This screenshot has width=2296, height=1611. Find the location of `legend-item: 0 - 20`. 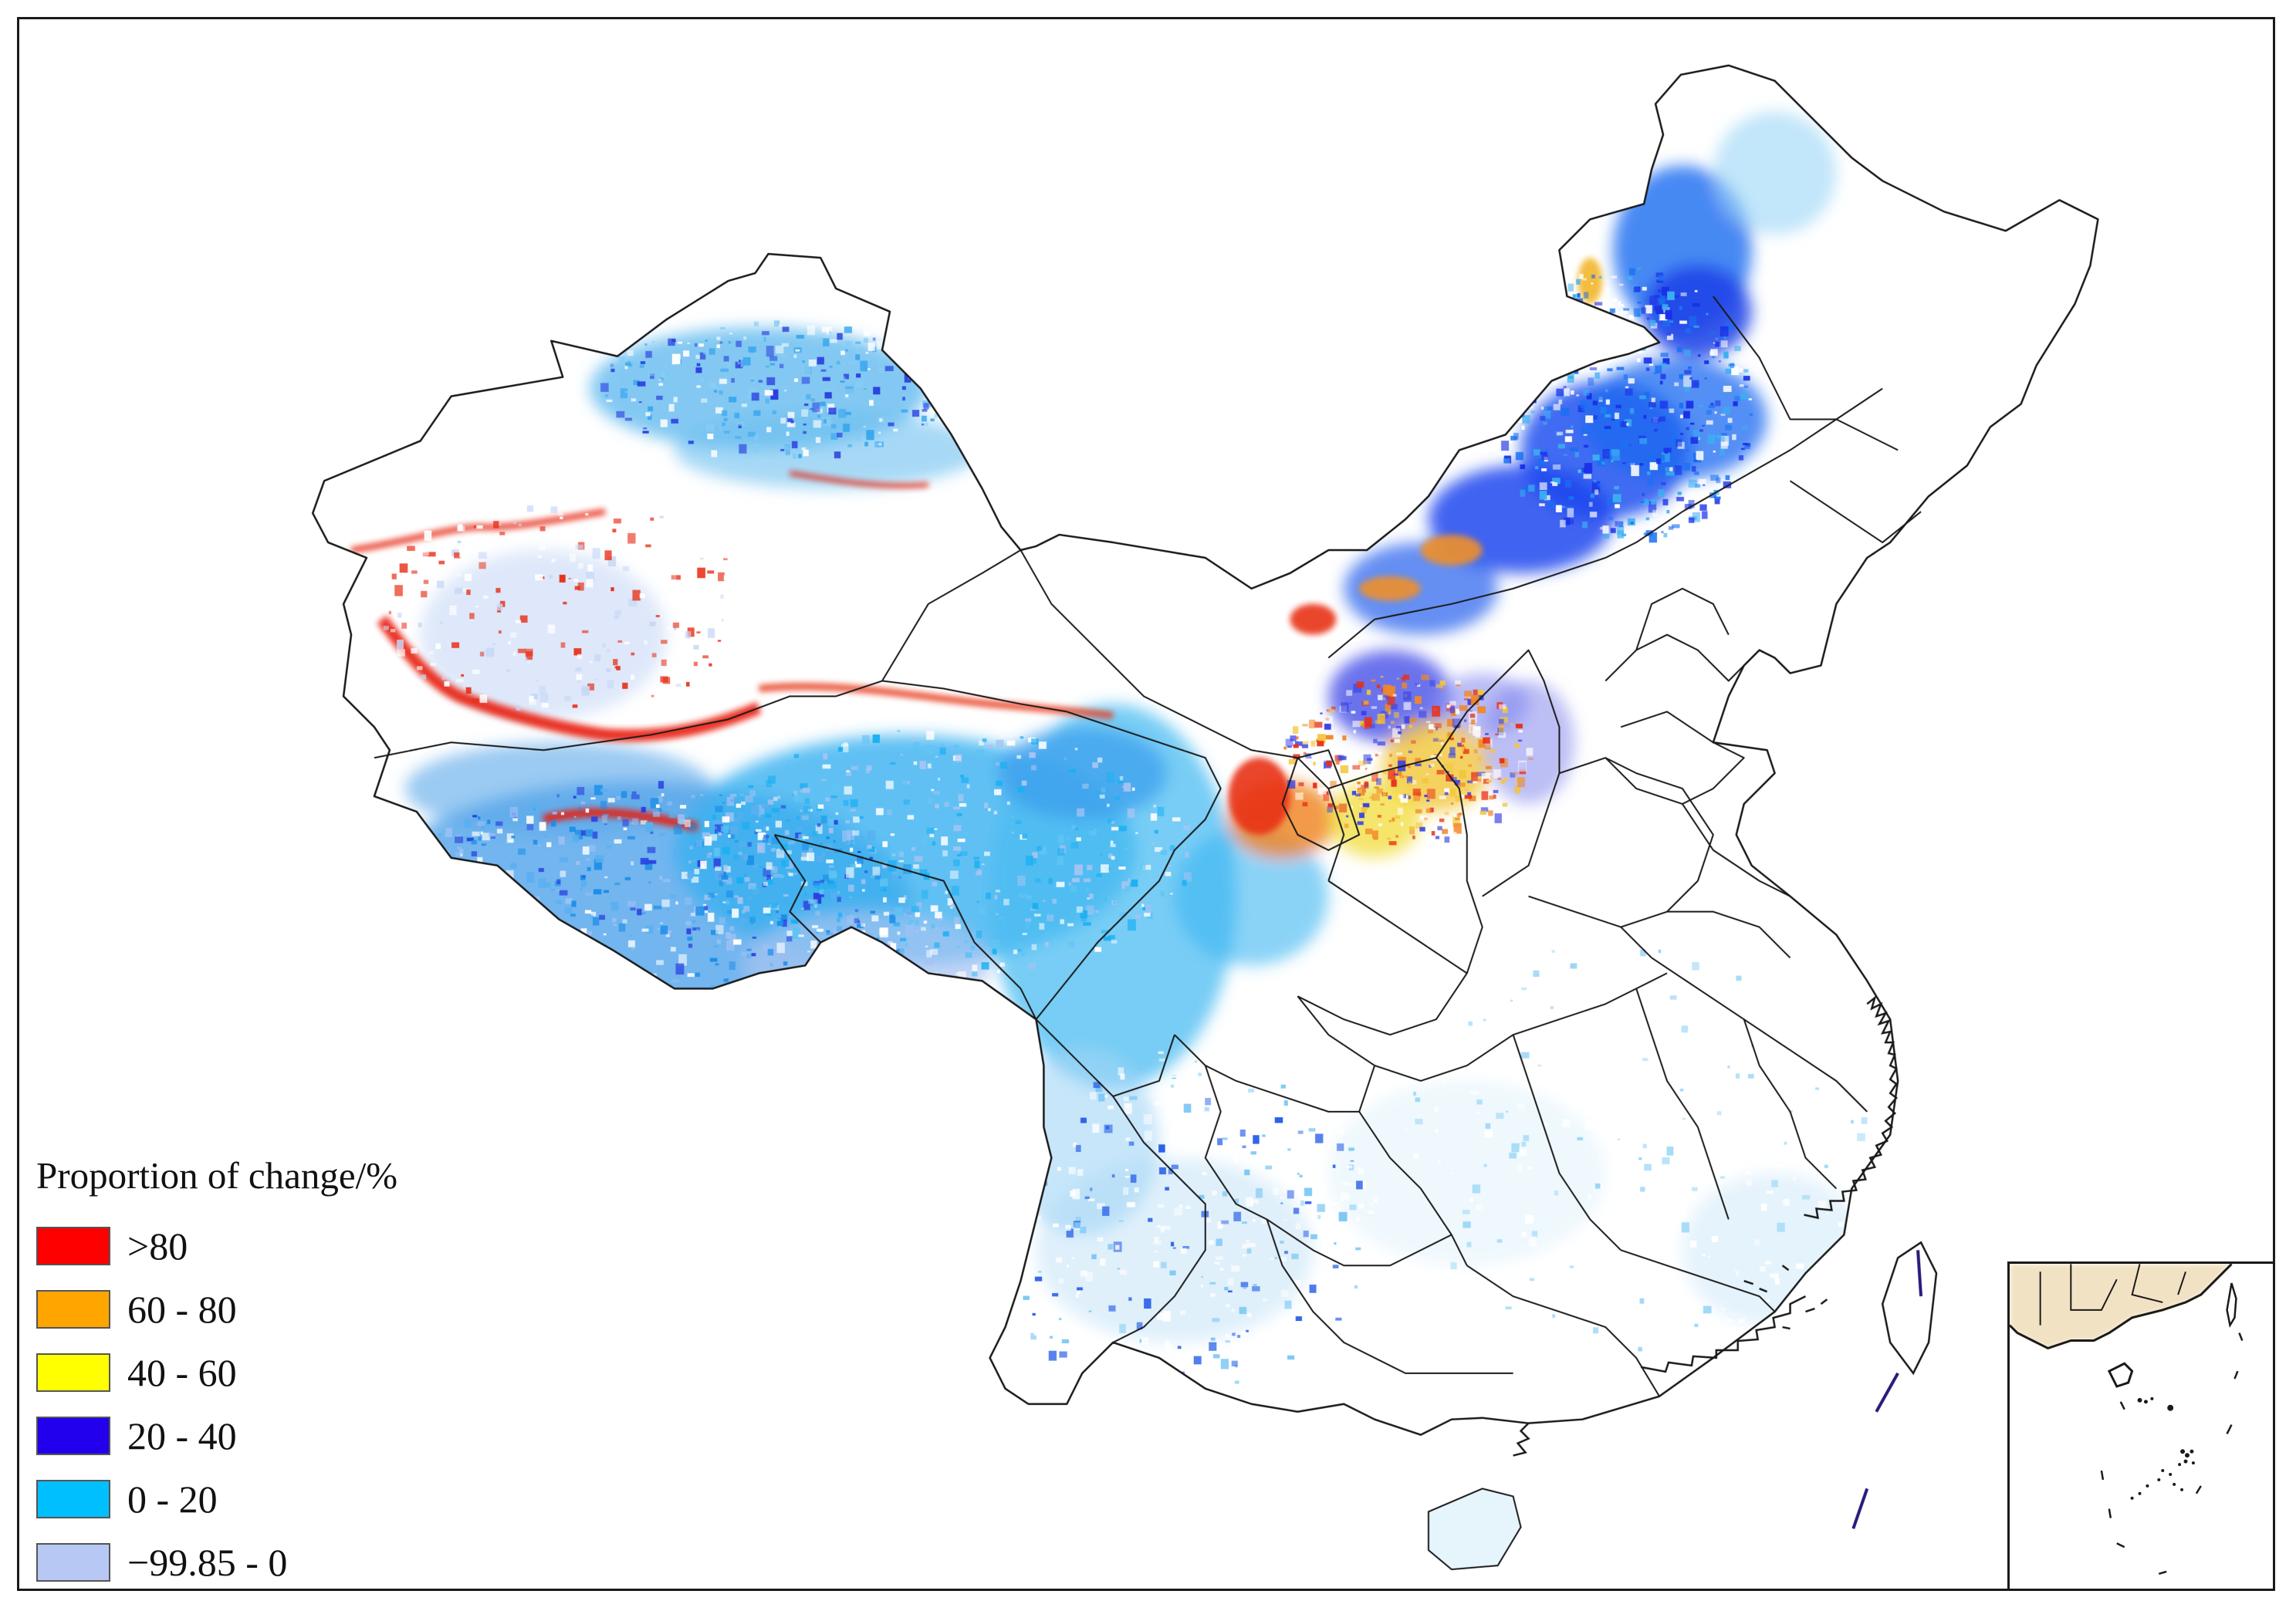

legend-item: 0 - 20 is located at coordinates (275, 1499).